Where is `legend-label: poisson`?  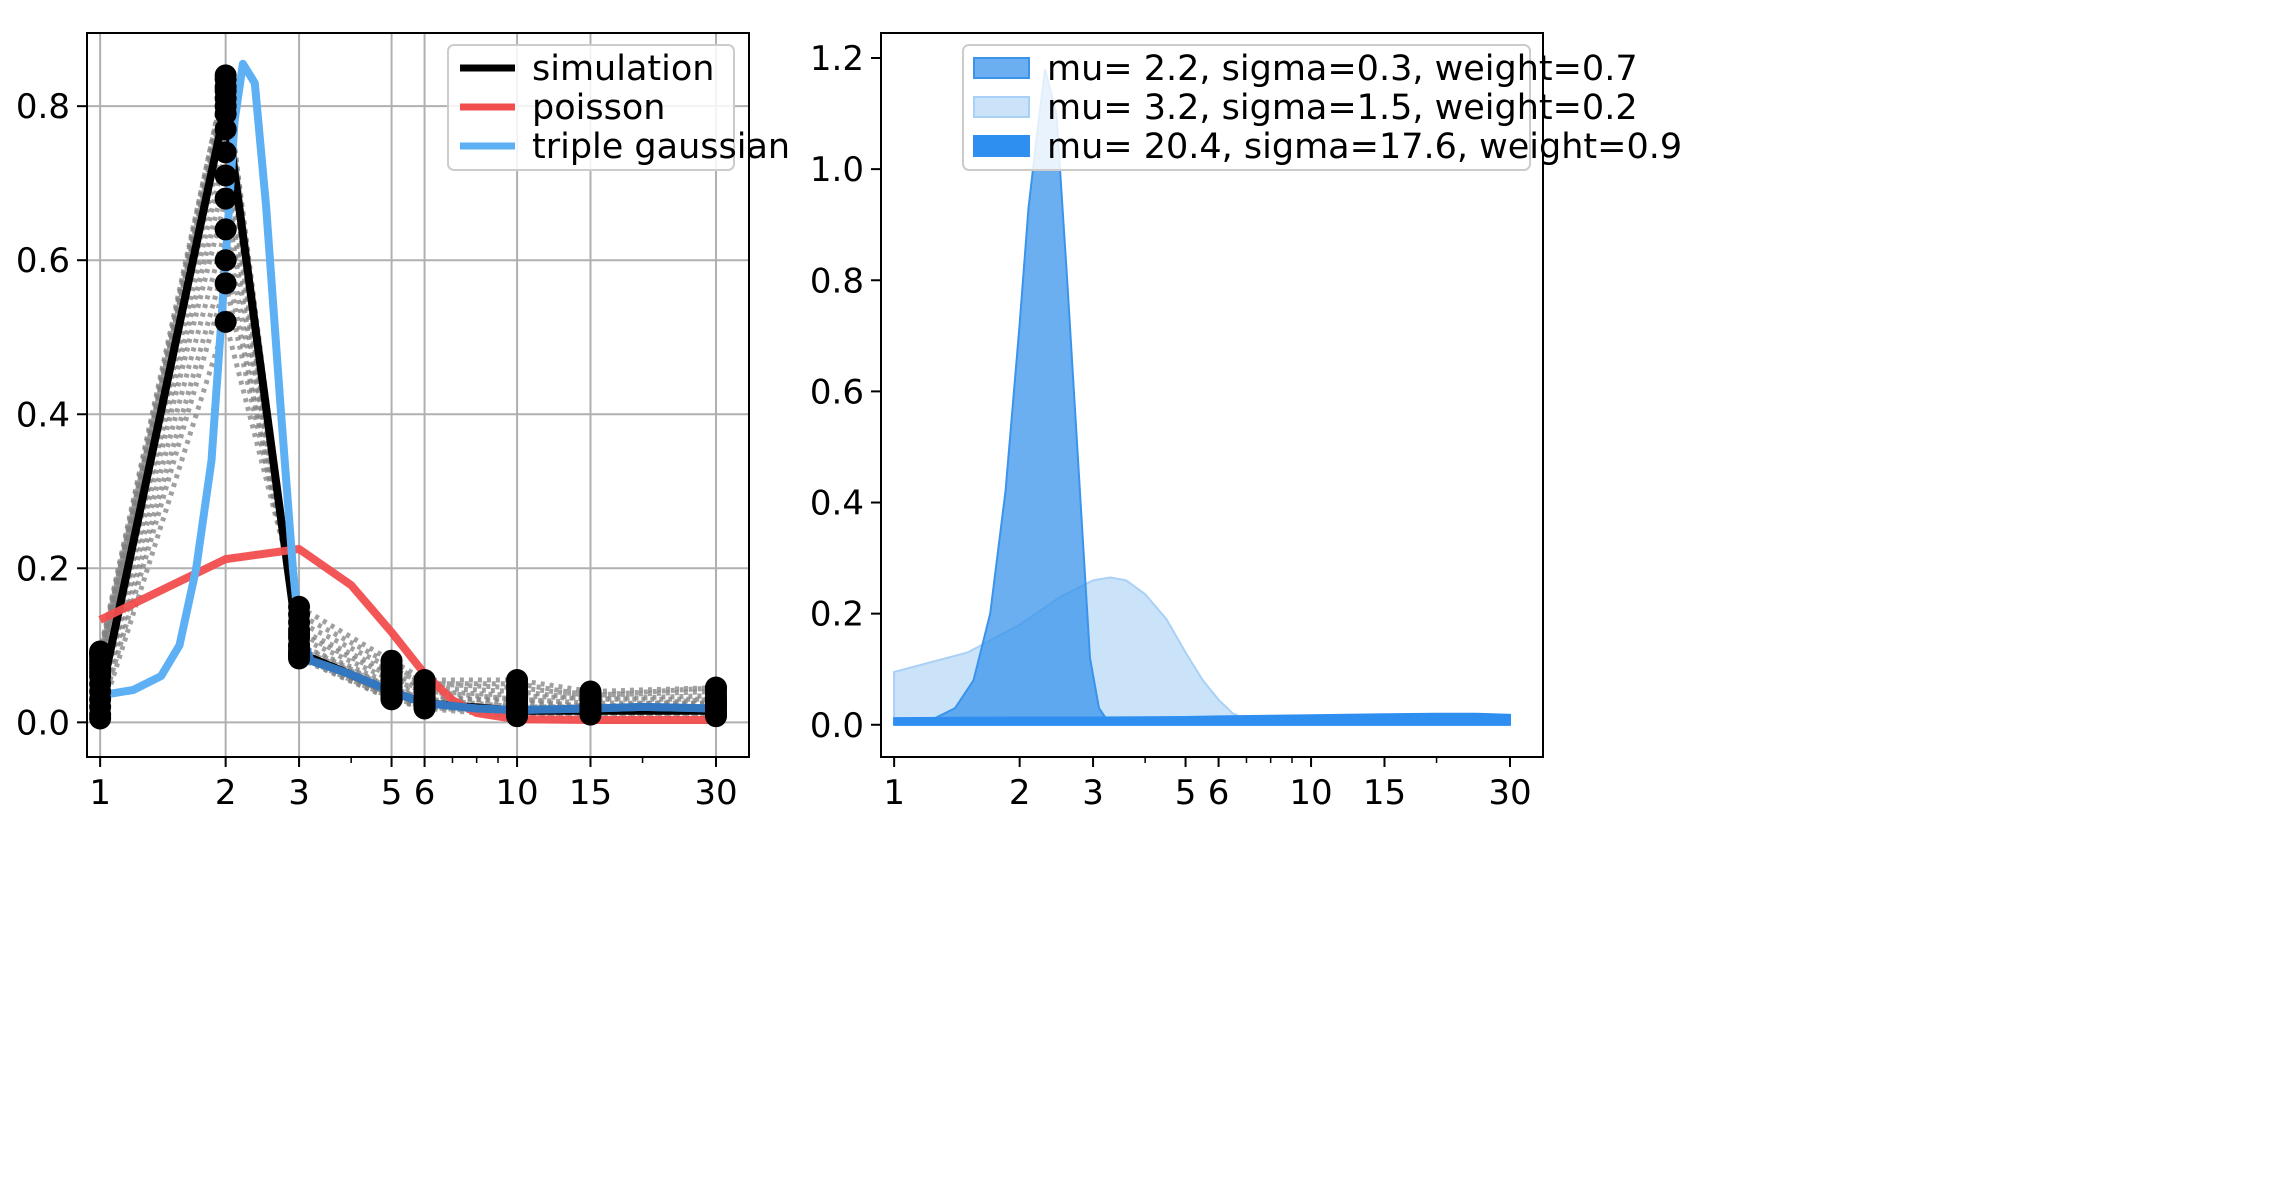 legend-label: poisson is located at coordinates (598, 108).